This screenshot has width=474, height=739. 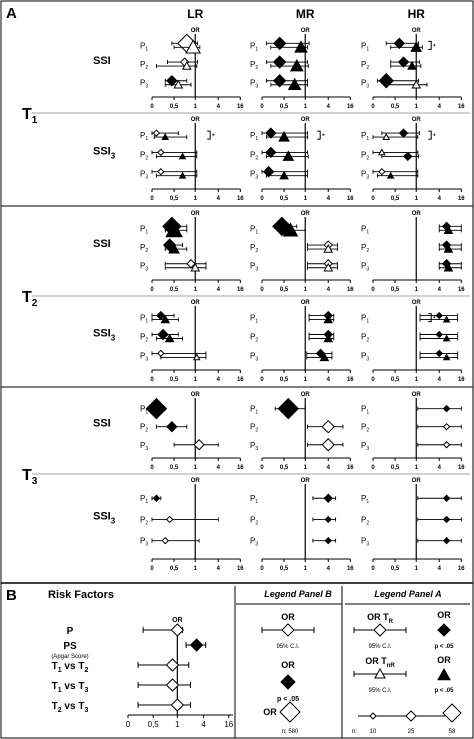 What do you see at coordinates (203, 724) in the screenshot?
I see `panel-b-x-tick-label: 4` at bounding box center [203, 724].